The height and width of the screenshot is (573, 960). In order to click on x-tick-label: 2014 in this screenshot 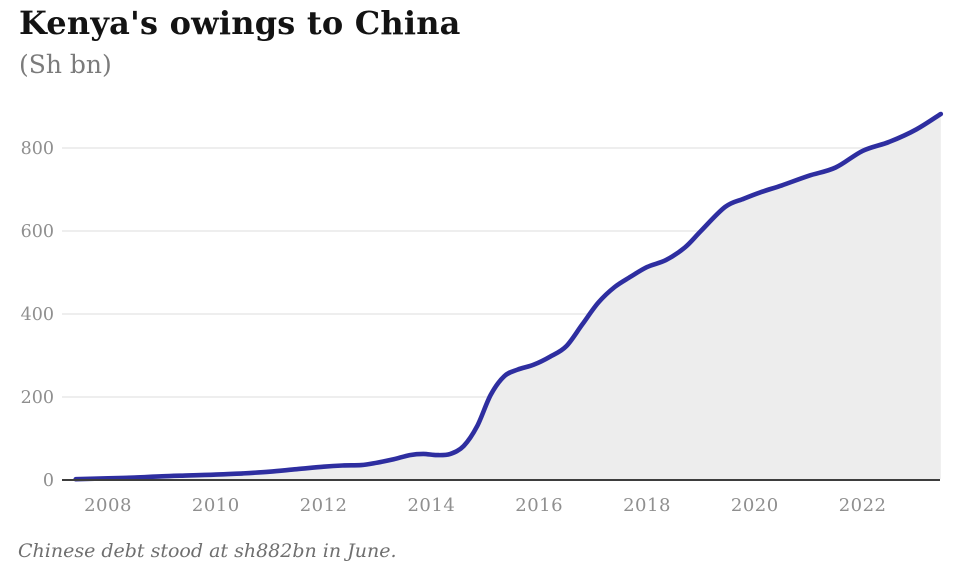, I will do `click(431, 505)`.